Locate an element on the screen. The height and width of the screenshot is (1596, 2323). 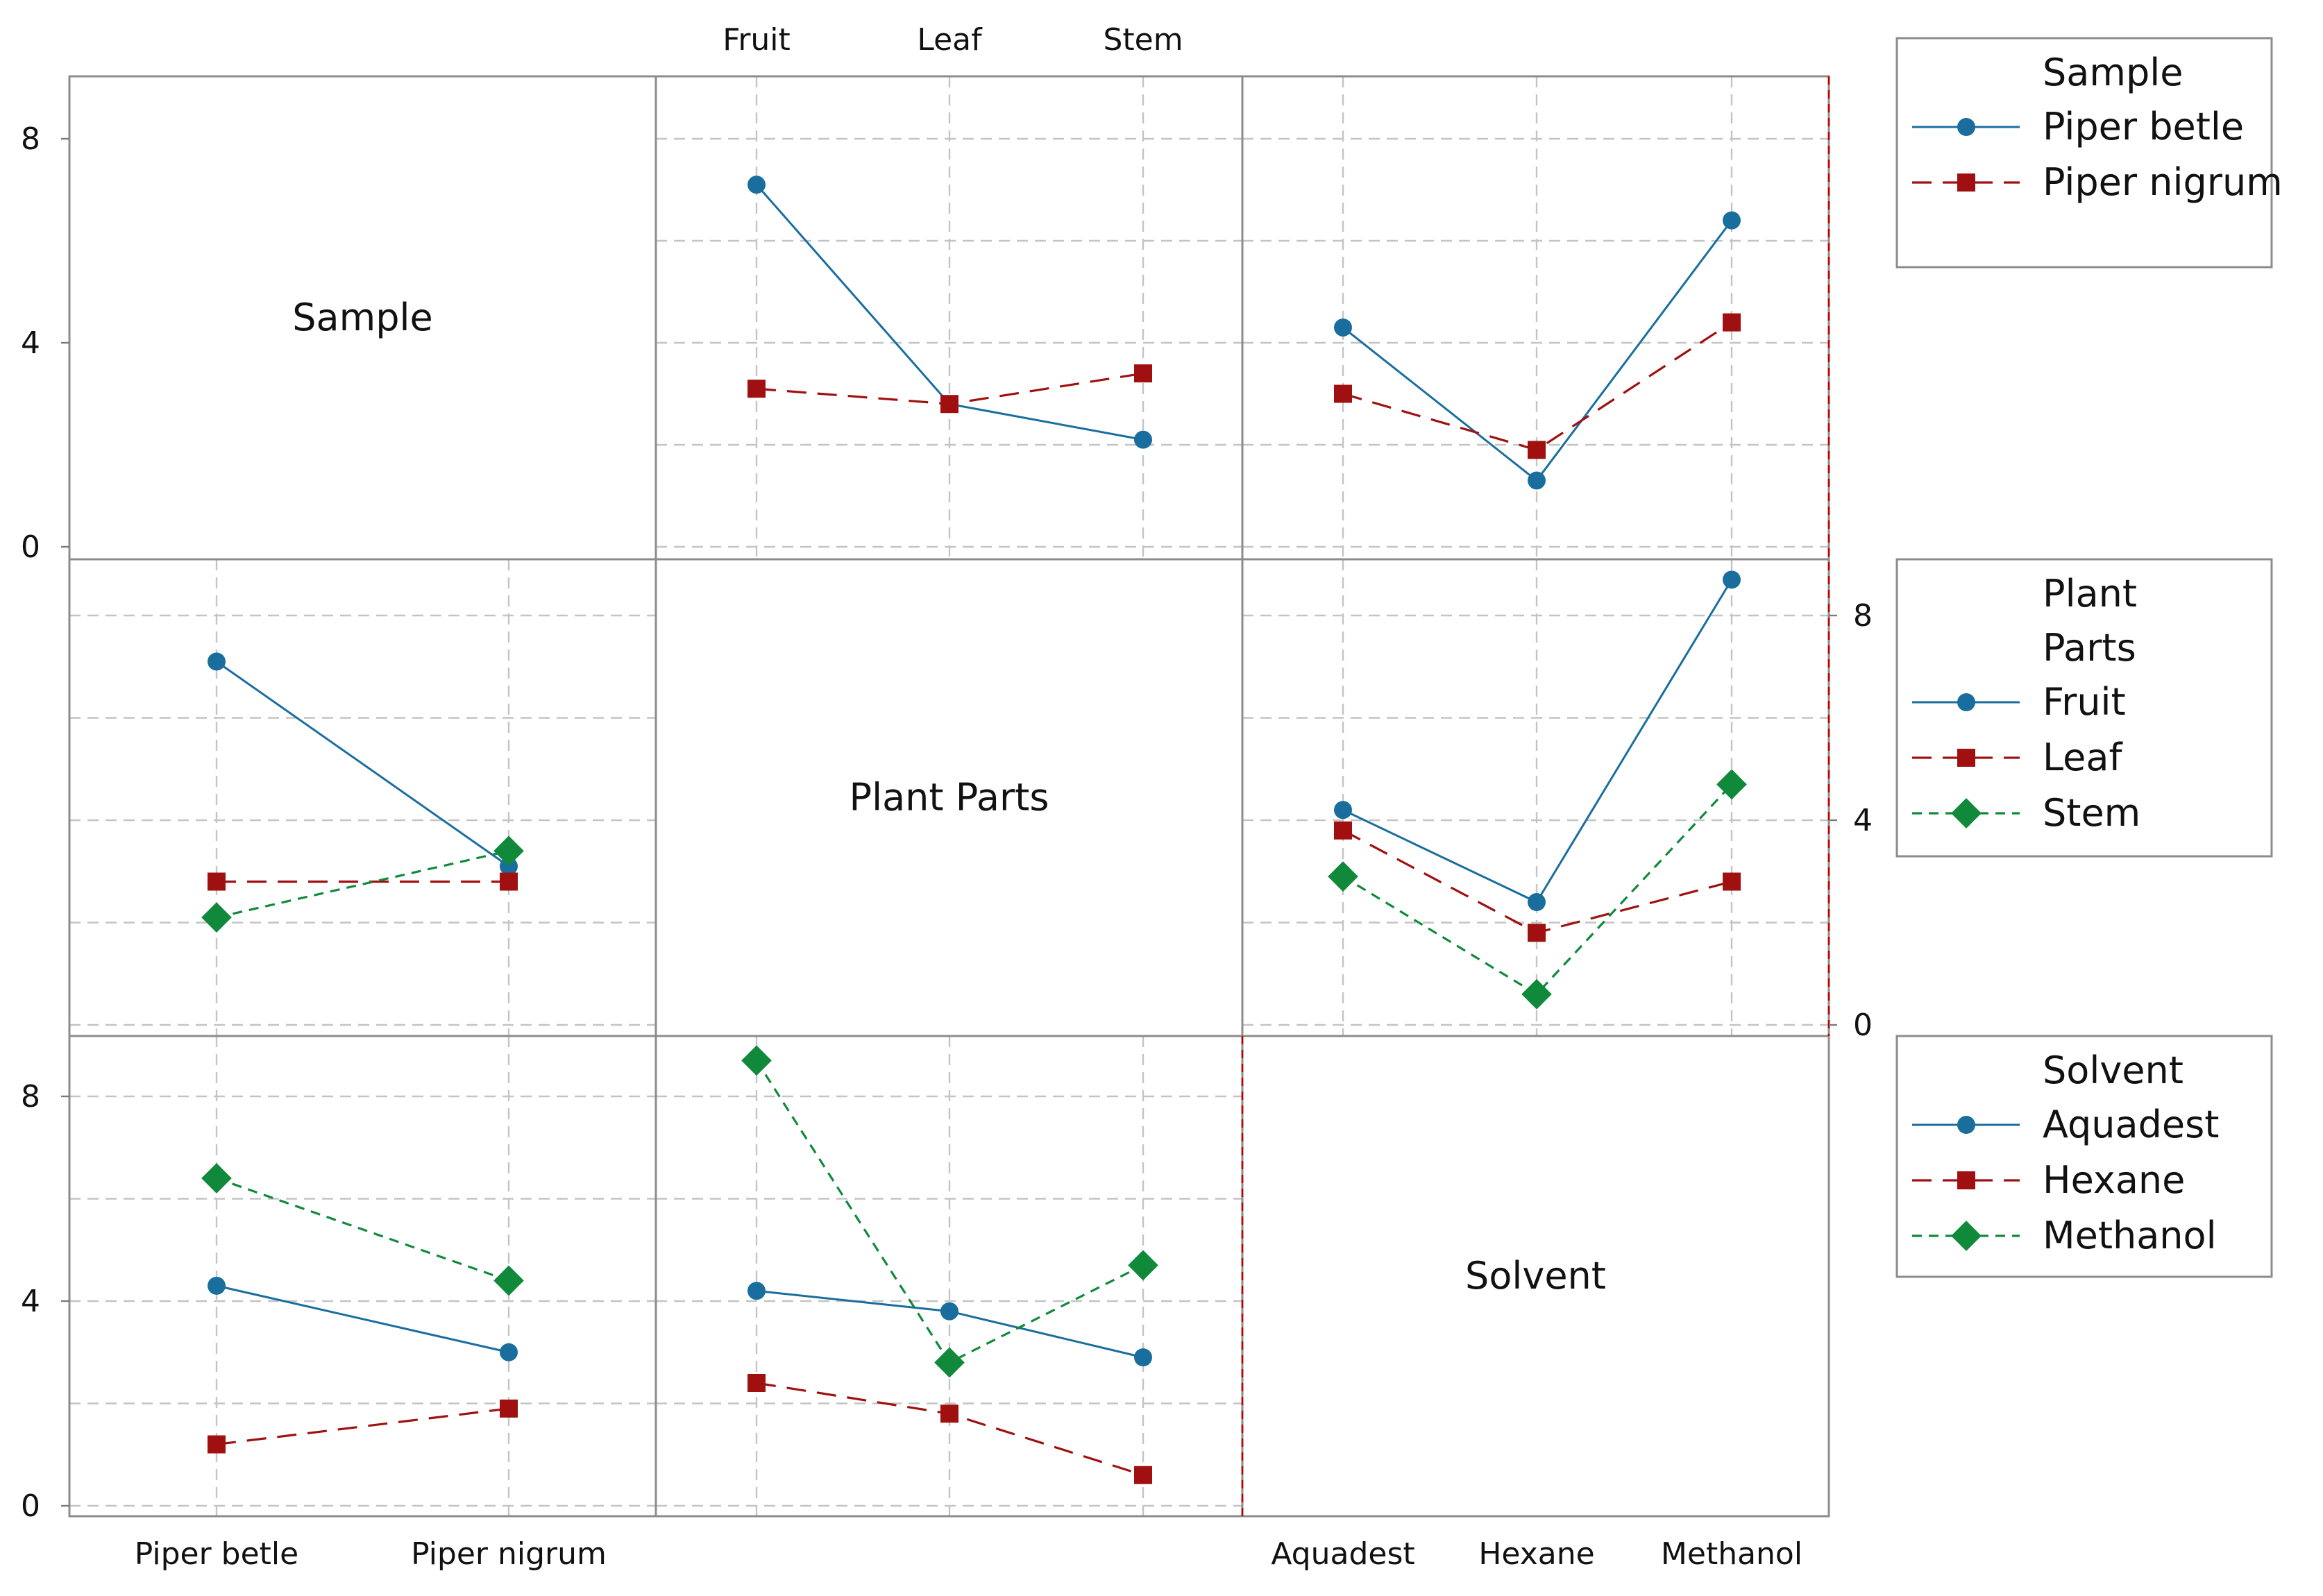
legend-entry-stem: Stem is located at coordinates (2091, 813).